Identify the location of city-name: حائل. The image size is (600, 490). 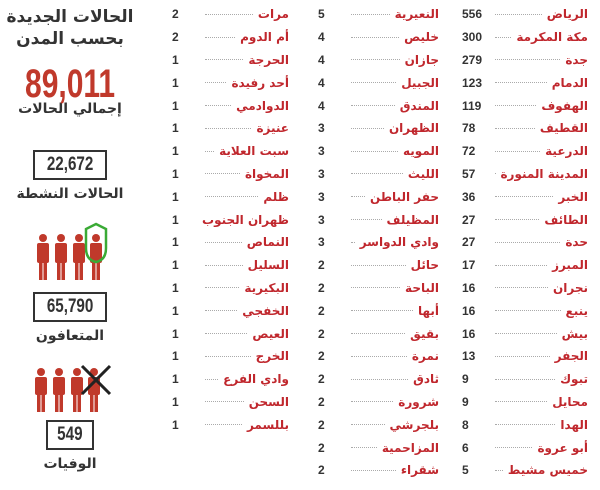
(424, 265).